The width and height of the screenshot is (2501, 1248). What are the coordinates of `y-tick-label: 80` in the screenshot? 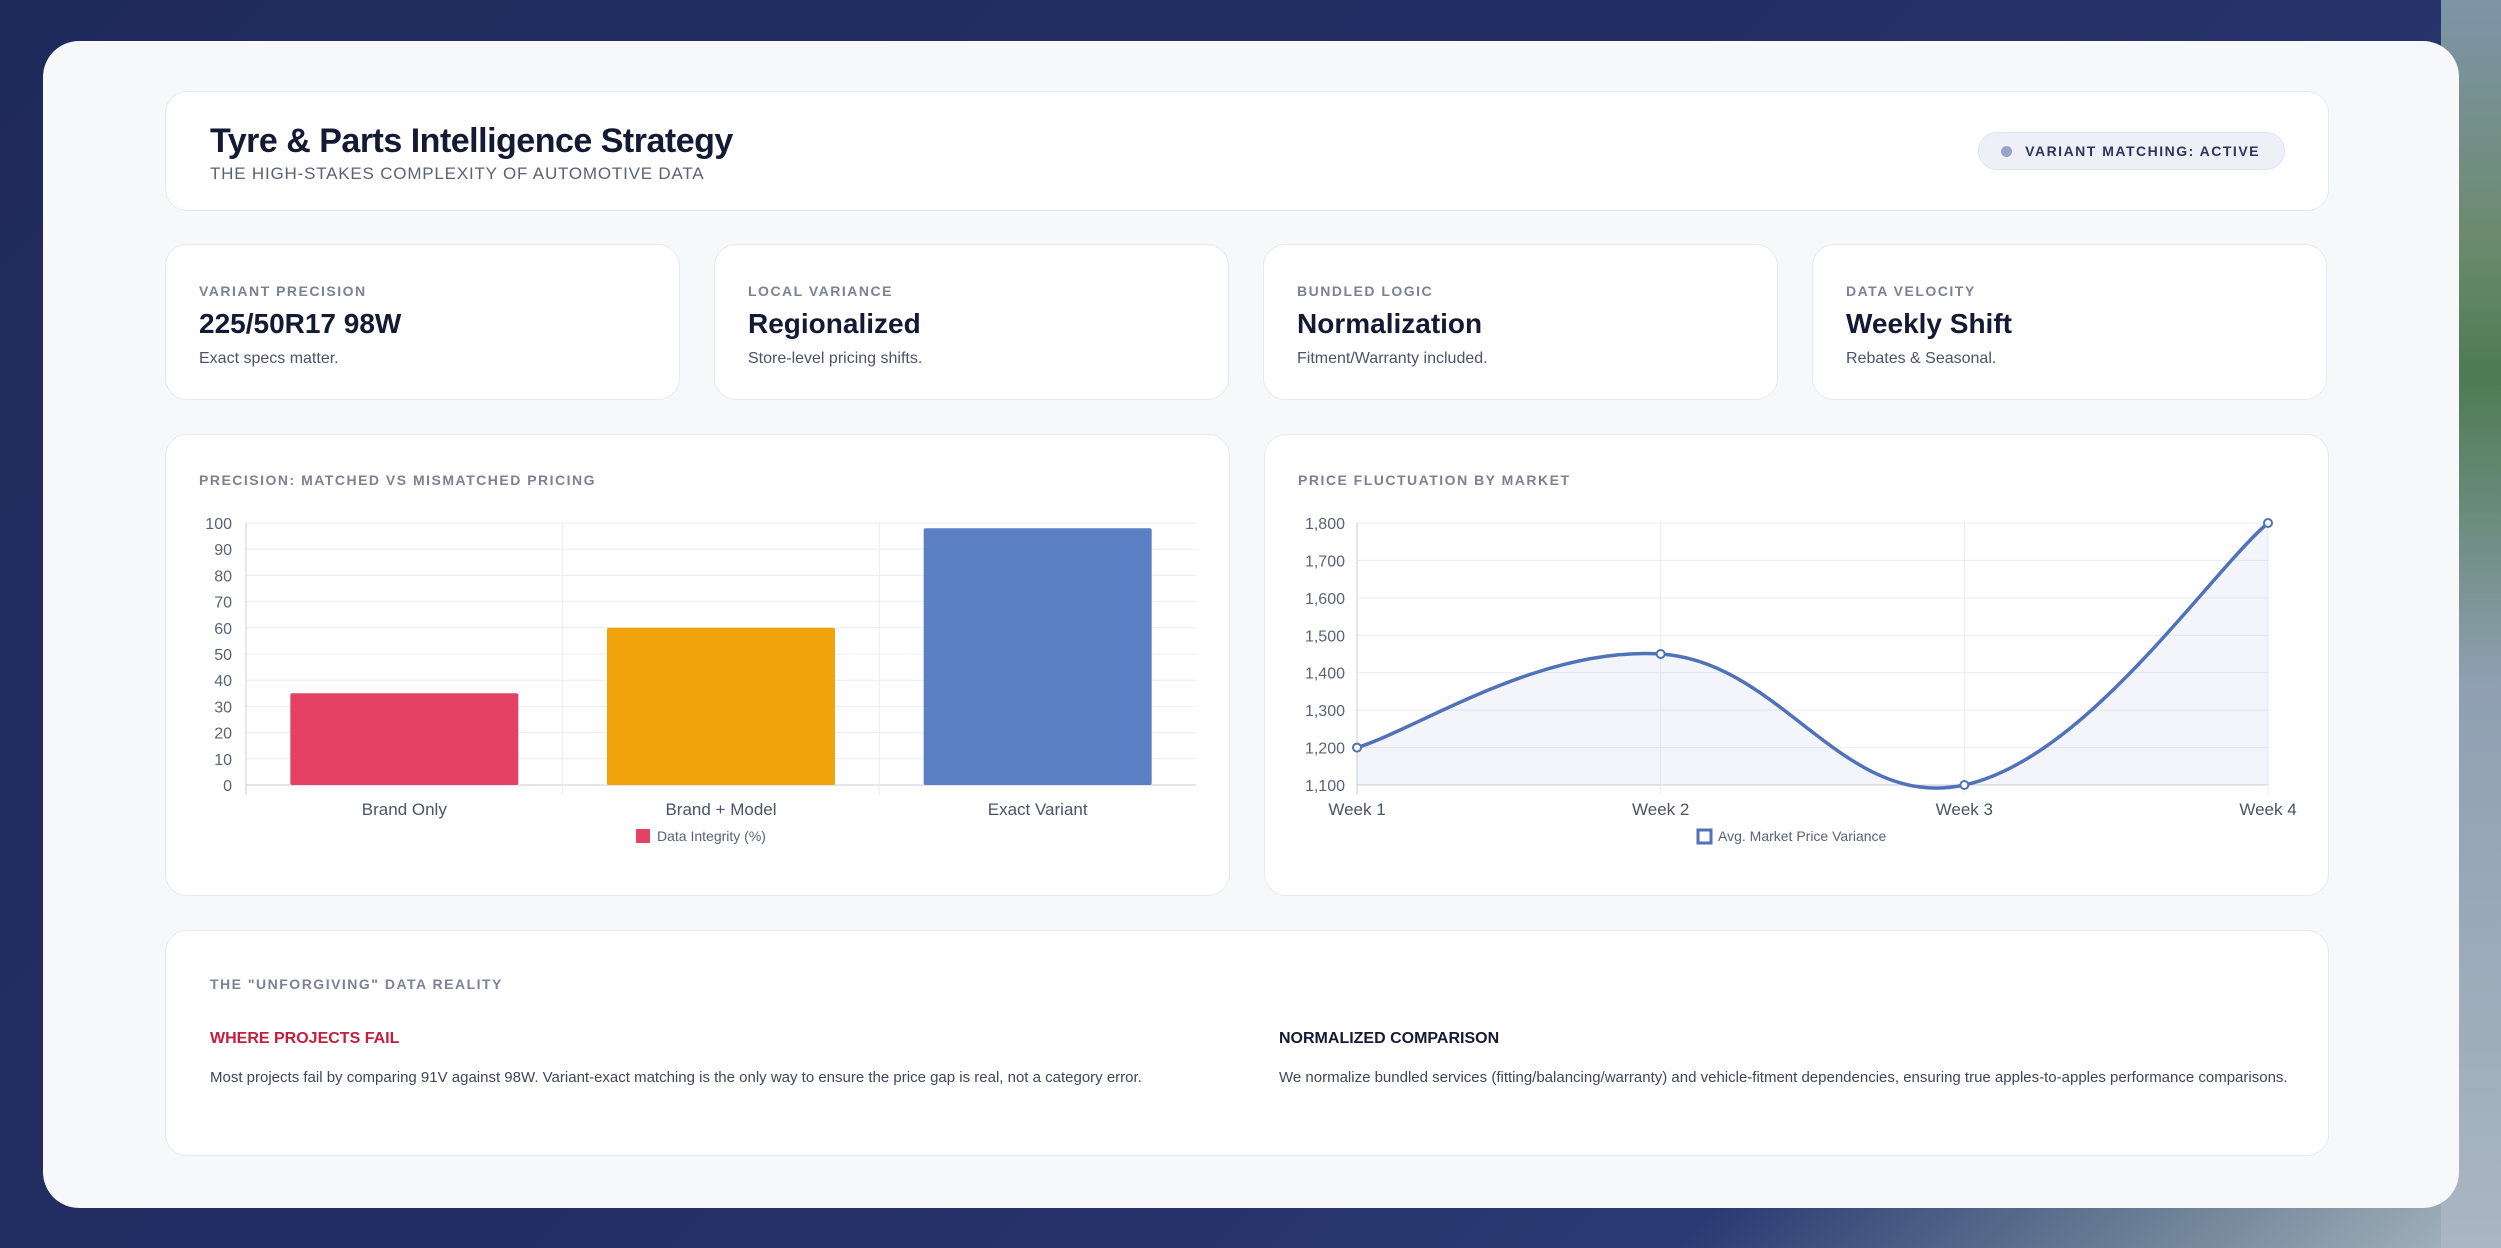 It's located at (223, 576).